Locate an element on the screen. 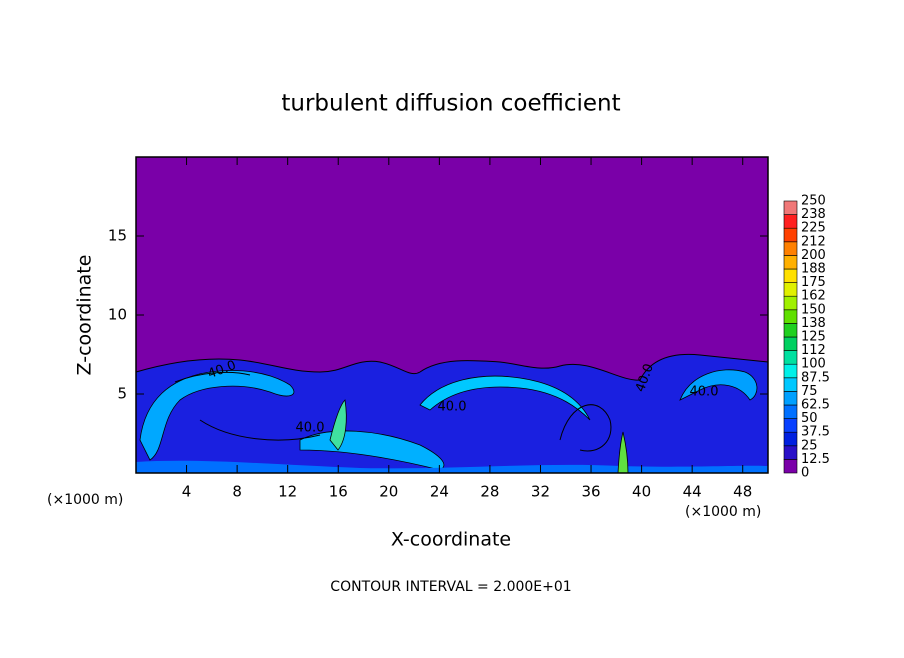 Image resolution: width=904 pixels, height=658 pixels. colorbar-label: 225 is located at coordinates (813, 228).